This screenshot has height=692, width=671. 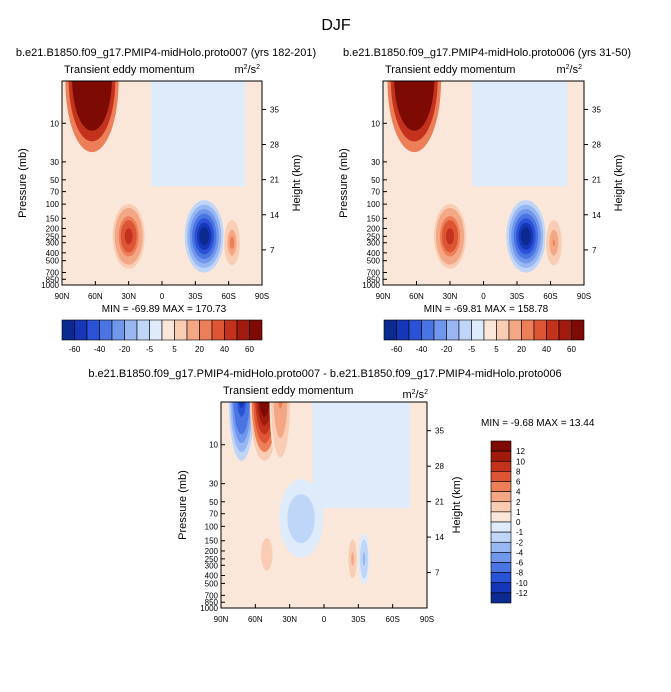 I want to click on colorbar-label: 1, so click(x=518, y=512).